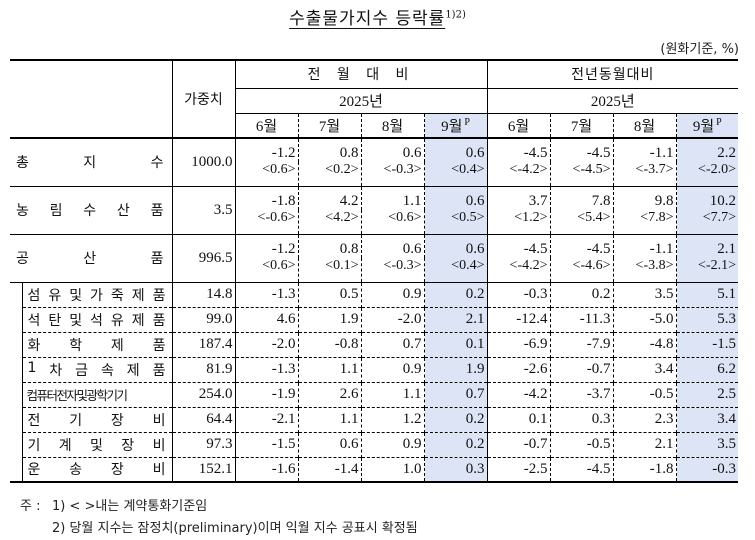 The width and height of the screenshot is (755, 540). Describe the element at coordinates (32, 367) in the screenshot. I see `row-label-char: 1` at that location.